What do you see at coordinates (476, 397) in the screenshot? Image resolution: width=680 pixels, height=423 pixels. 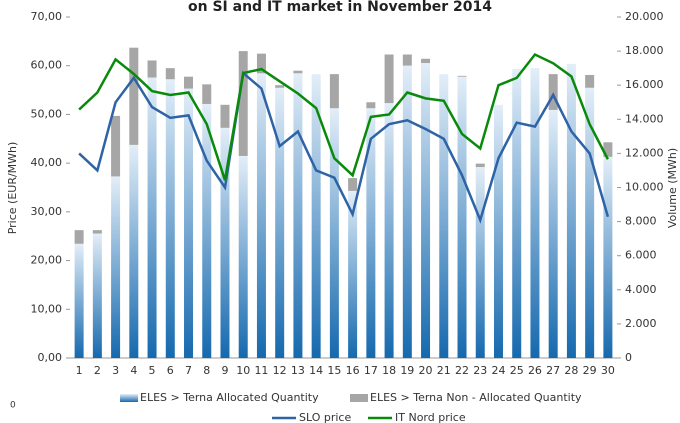 I see `legend-label: ELES > Terna Non - Allocated Quantity` at bounding box center [476, 397].